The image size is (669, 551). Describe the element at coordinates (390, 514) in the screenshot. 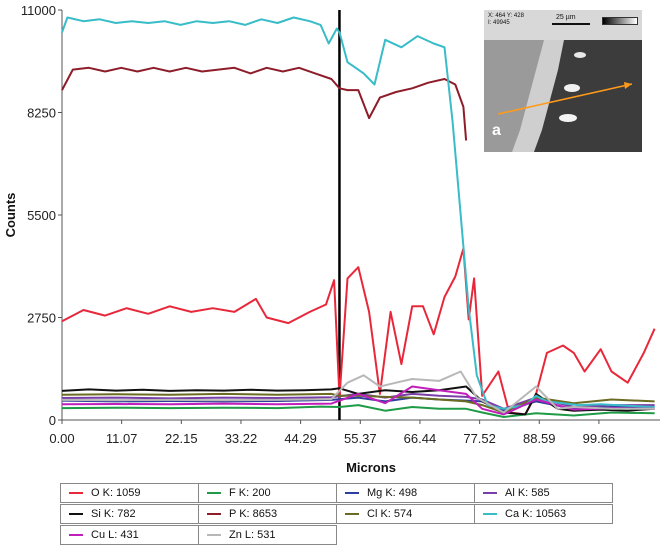

I see `legend-label: Cl K: 574` at that location.